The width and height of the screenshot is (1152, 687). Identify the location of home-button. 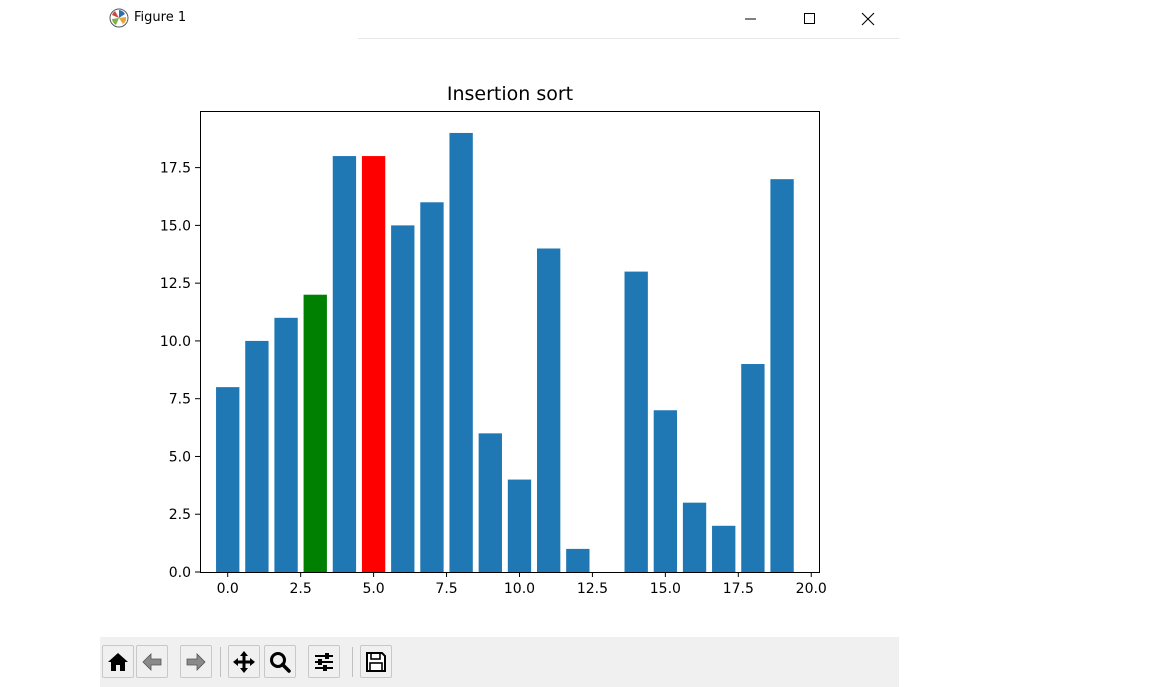
(118, 661).